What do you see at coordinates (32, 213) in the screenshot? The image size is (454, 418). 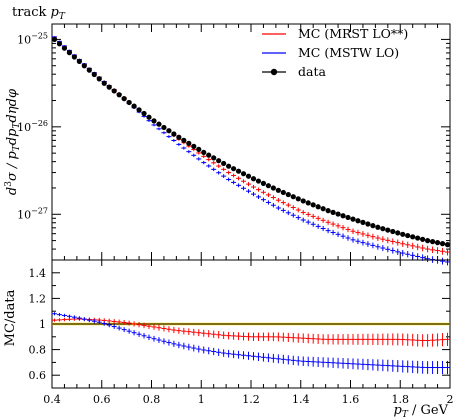 I see `y-tick-label: 10−27` at bounding box center [32, 213].